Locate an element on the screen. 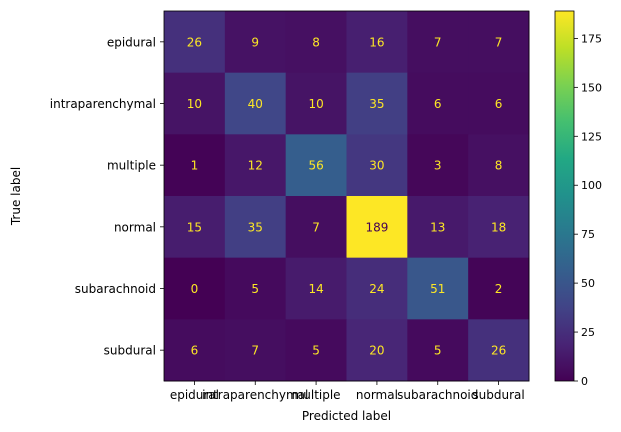 The image size is (621, 432). cell-value-label: 51 is located at coordinates (437, 289).